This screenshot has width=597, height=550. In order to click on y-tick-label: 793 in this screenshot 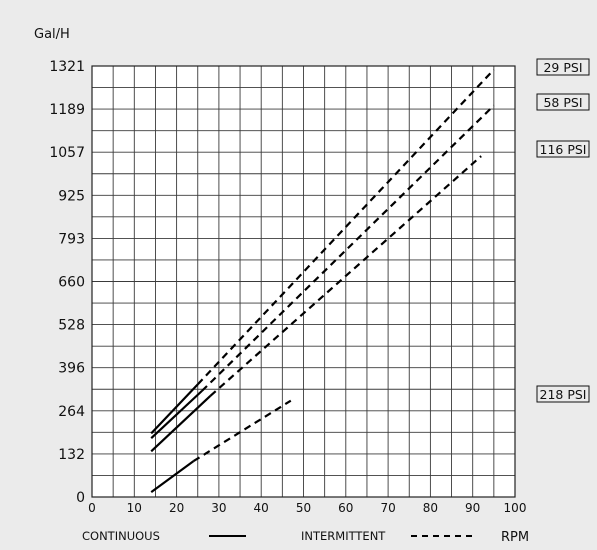, I will do `click(71, 239)`.